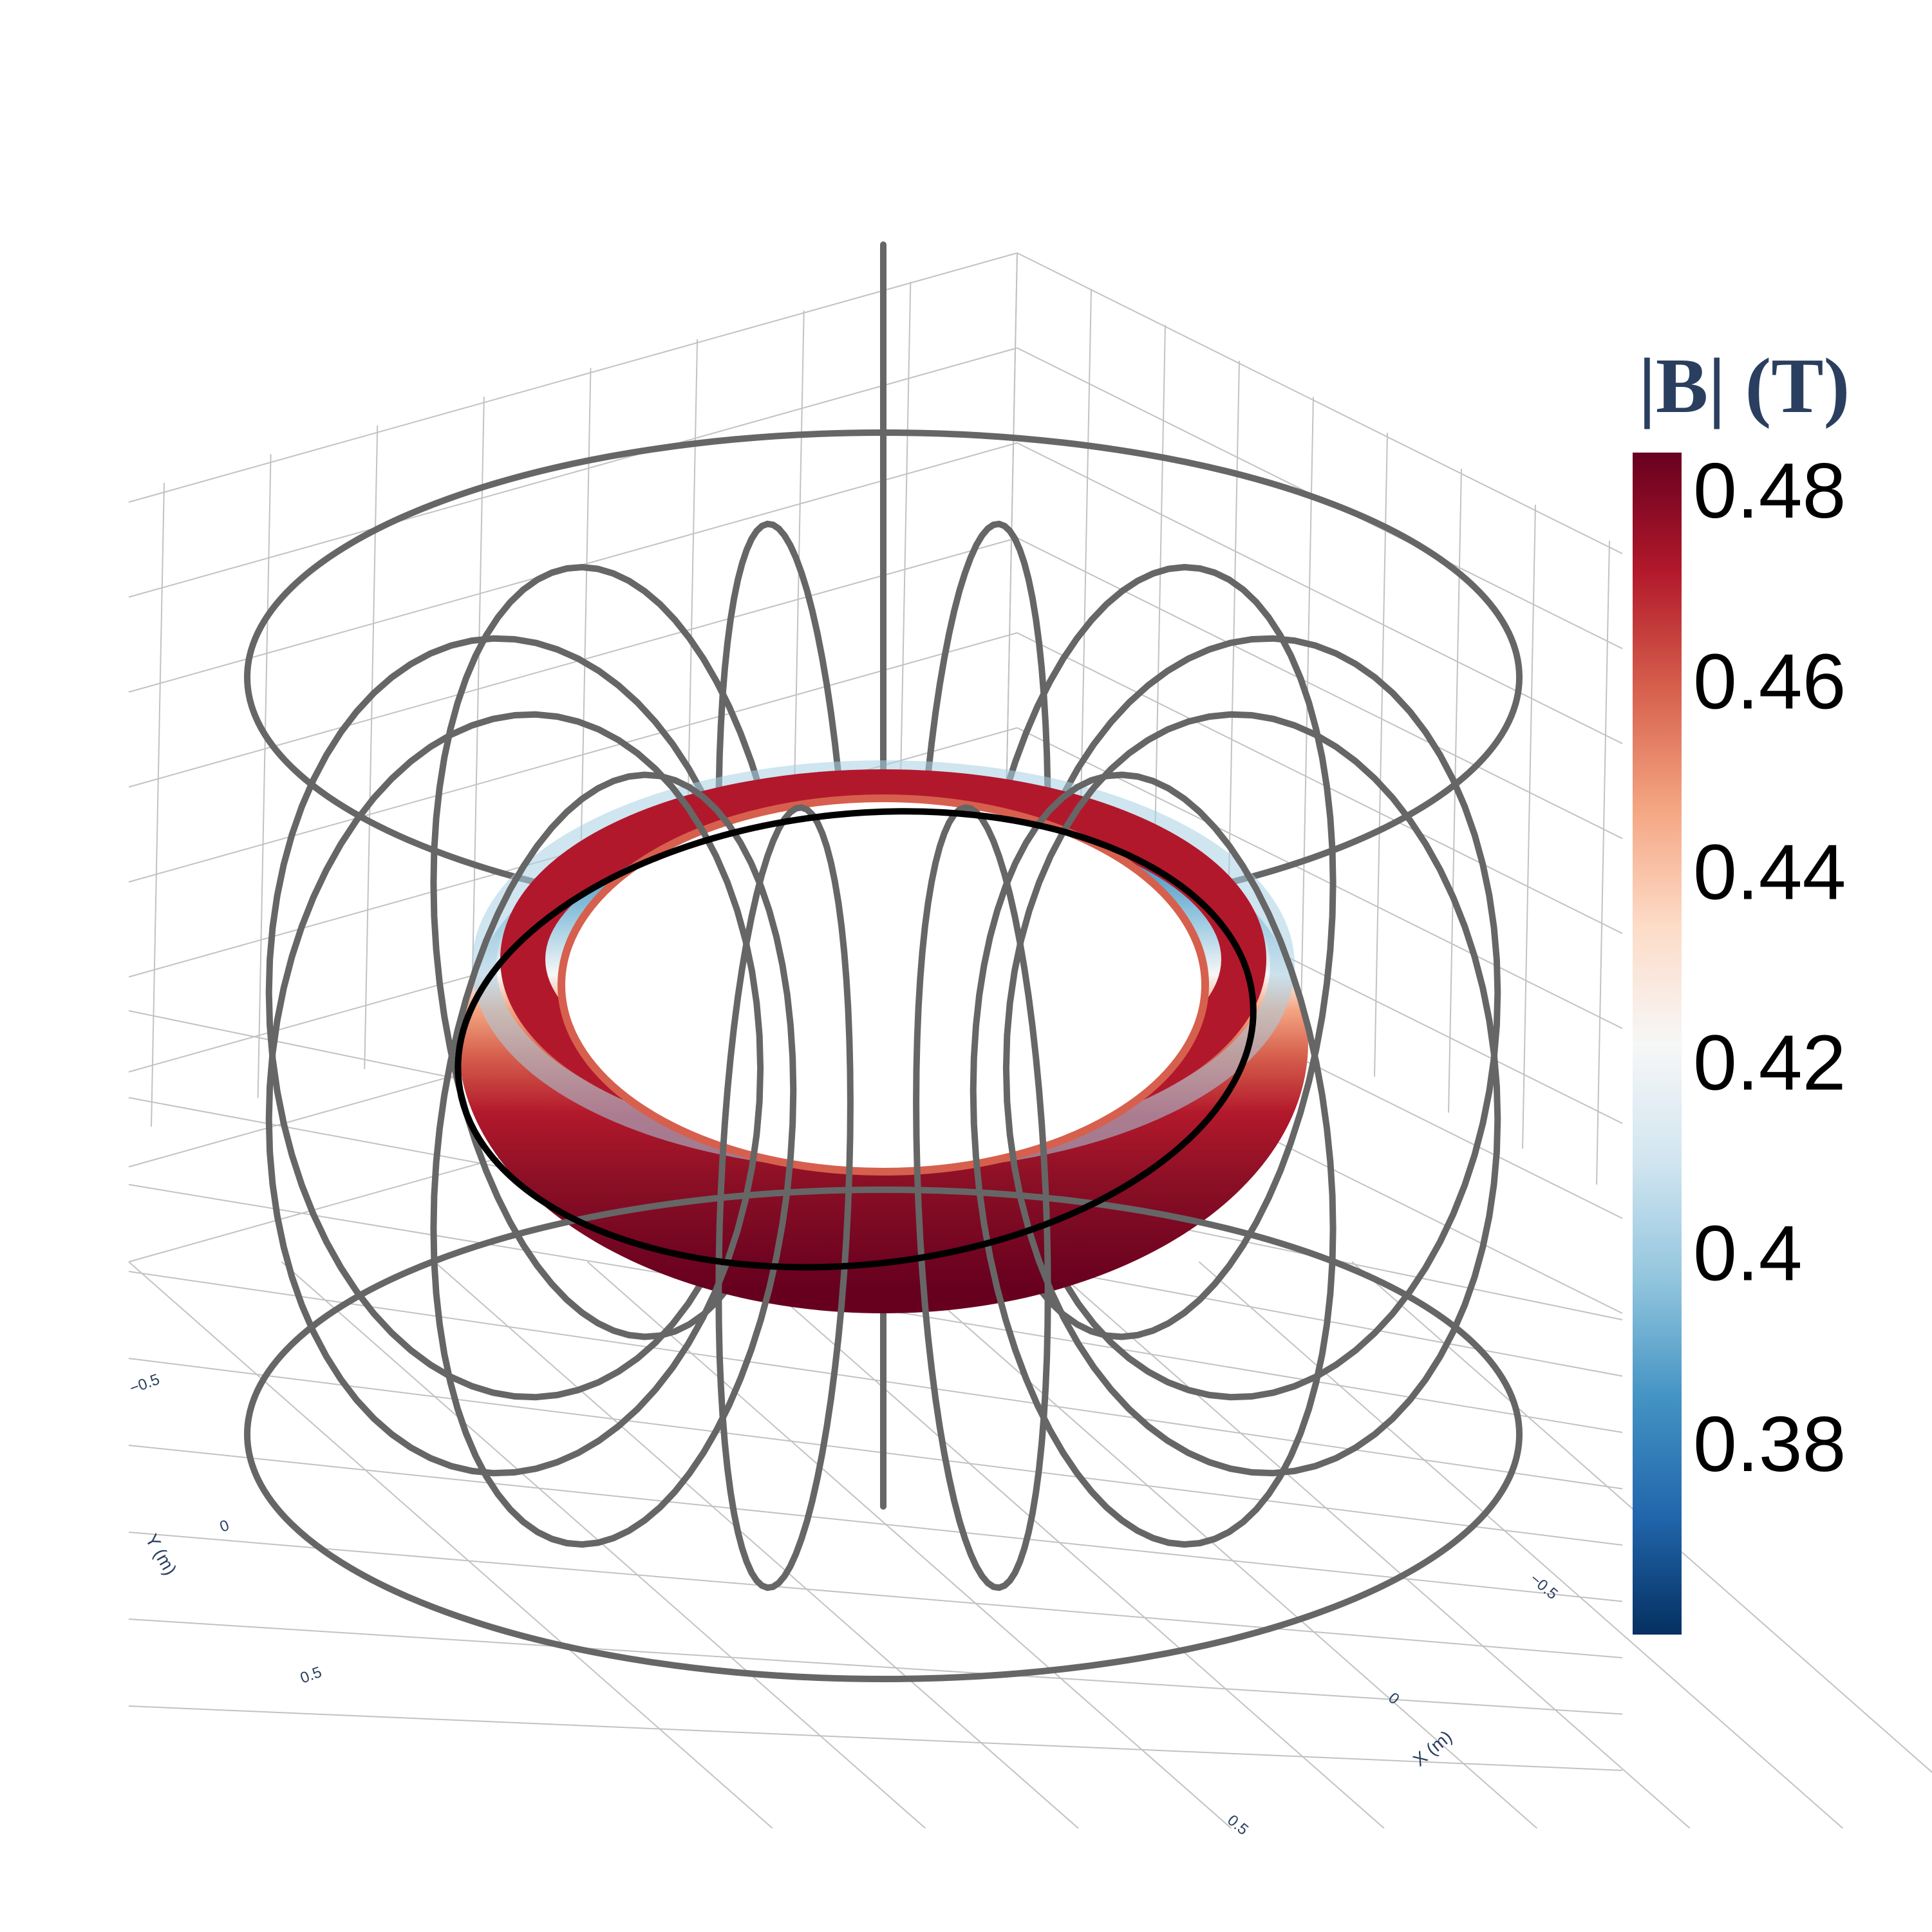  Describe the element at coordinates (225, 1527) in the screenshot. I see `y-tick-label: 0` at that location.